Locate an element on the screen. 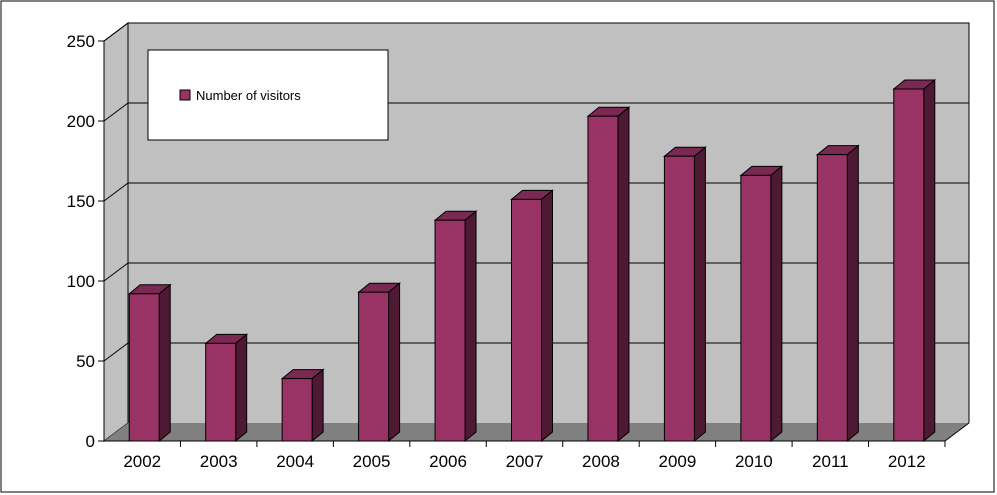 The image size is (997, 495). y-tick-label: 50 is located at coordinates (85, 361).